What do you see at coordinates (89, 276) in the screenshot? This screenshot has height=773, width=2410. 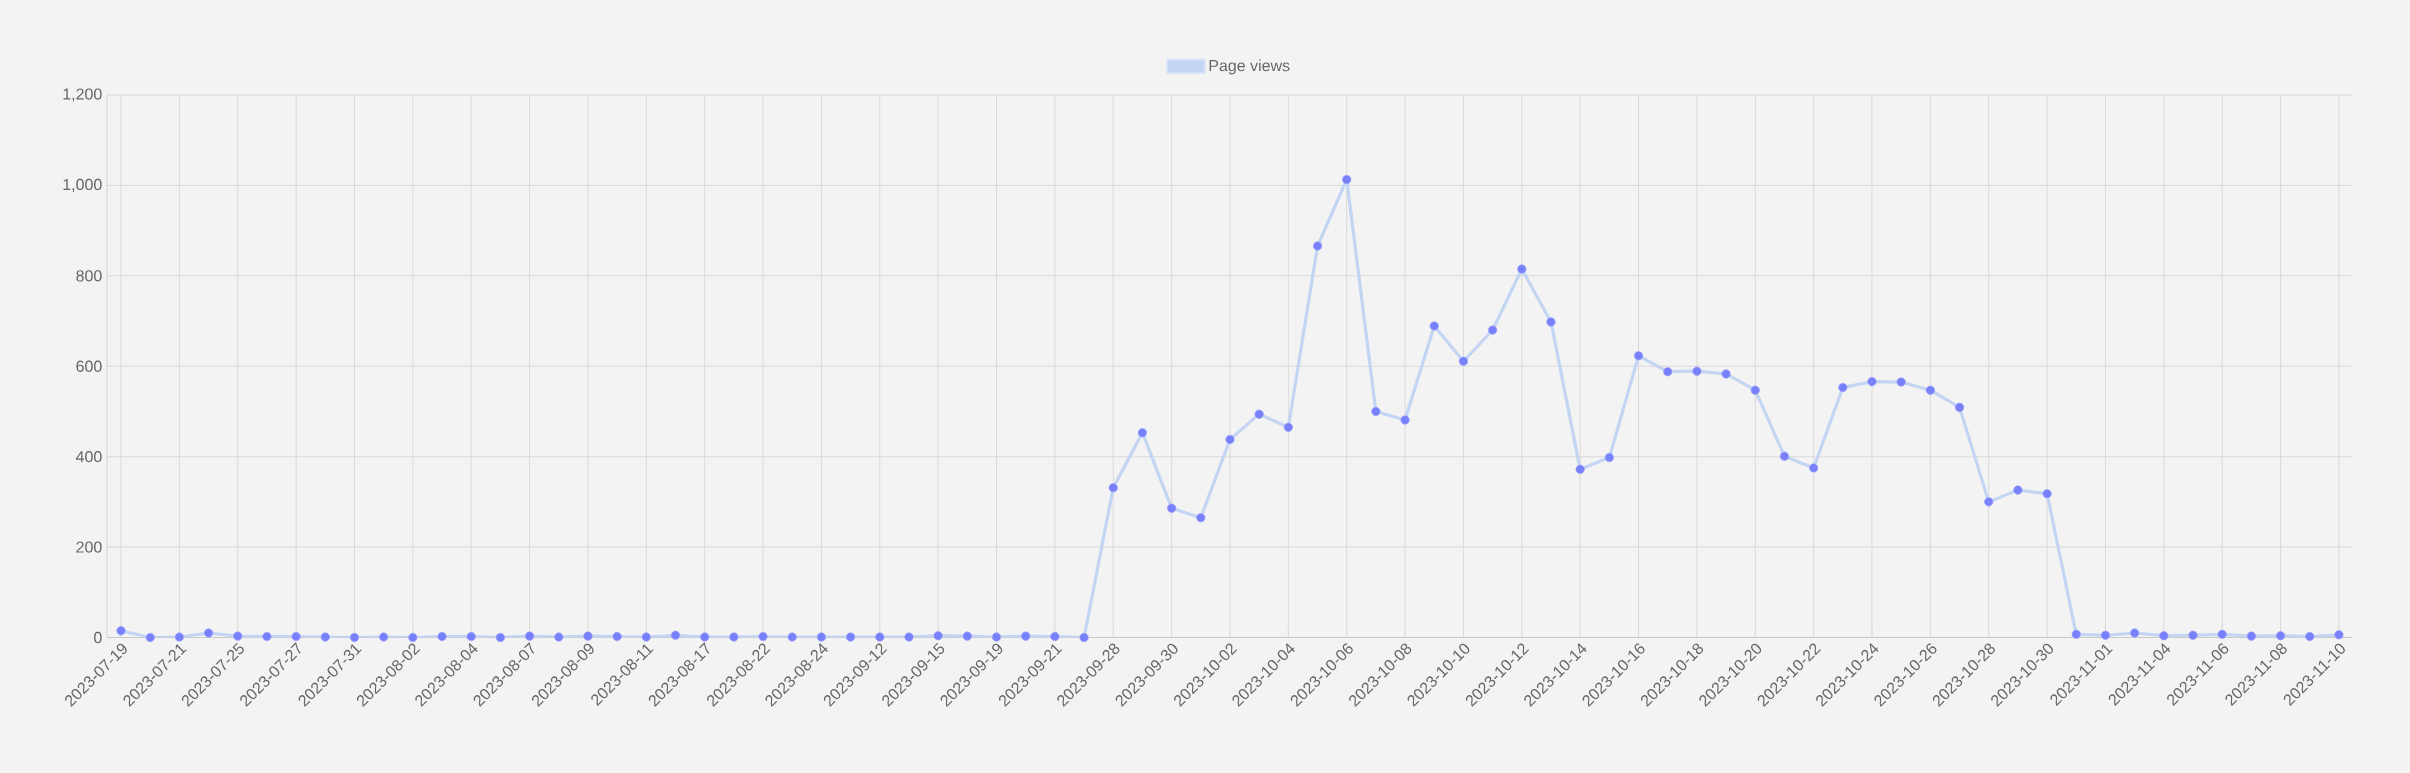 I see `y-tick-label: 800` at bounding box center [89, 276].